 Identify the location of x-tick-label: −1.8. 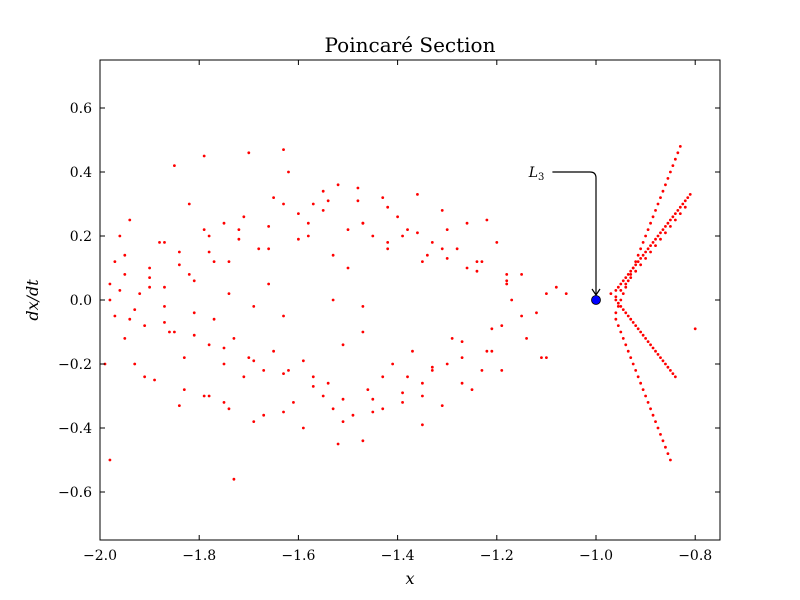
(199, 556).